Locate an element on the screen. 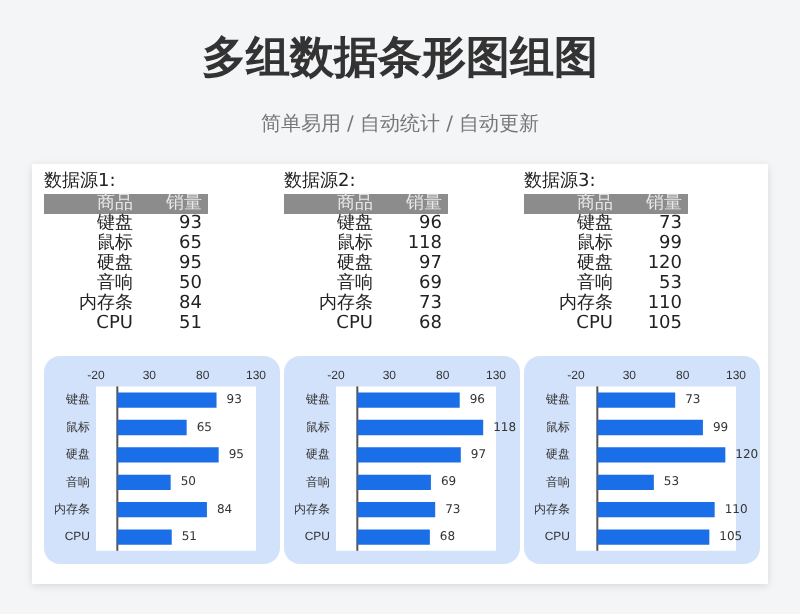 The width and height of the screenshot is (800, 614). data-label: 97 is located at coordinates (430, 264).